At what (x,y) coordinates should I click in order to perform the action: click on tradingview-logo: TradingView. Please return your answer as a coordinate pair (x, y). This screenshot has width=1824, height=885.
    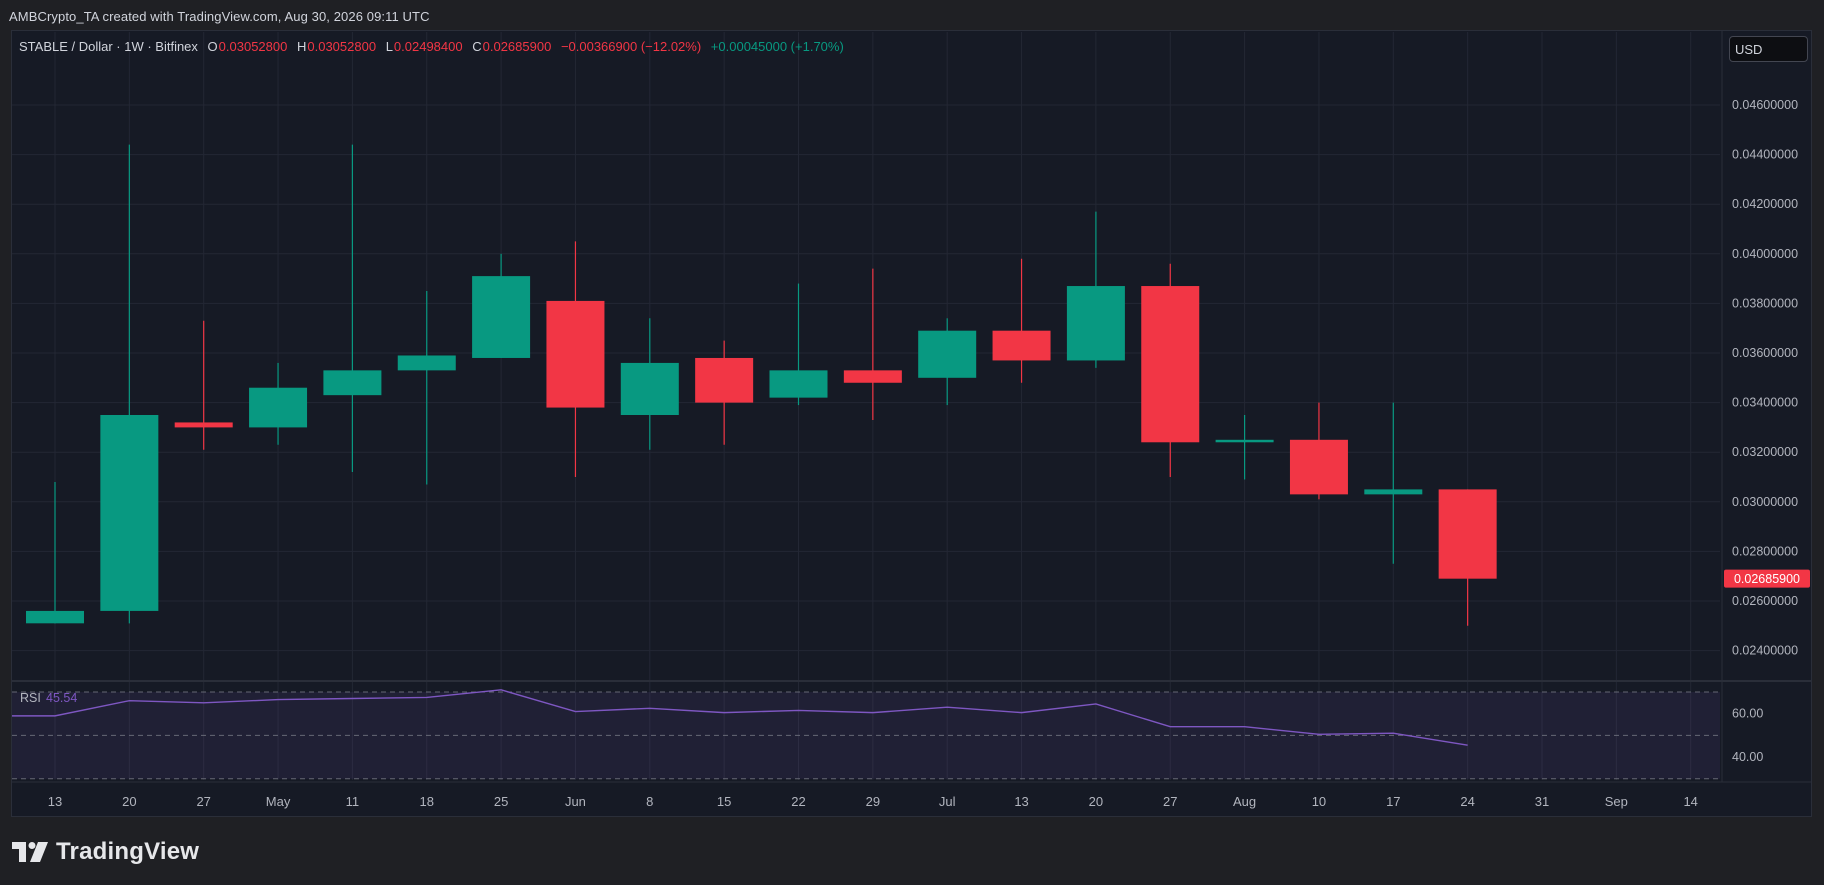
    Looking at the image, I should click on (105, 852).